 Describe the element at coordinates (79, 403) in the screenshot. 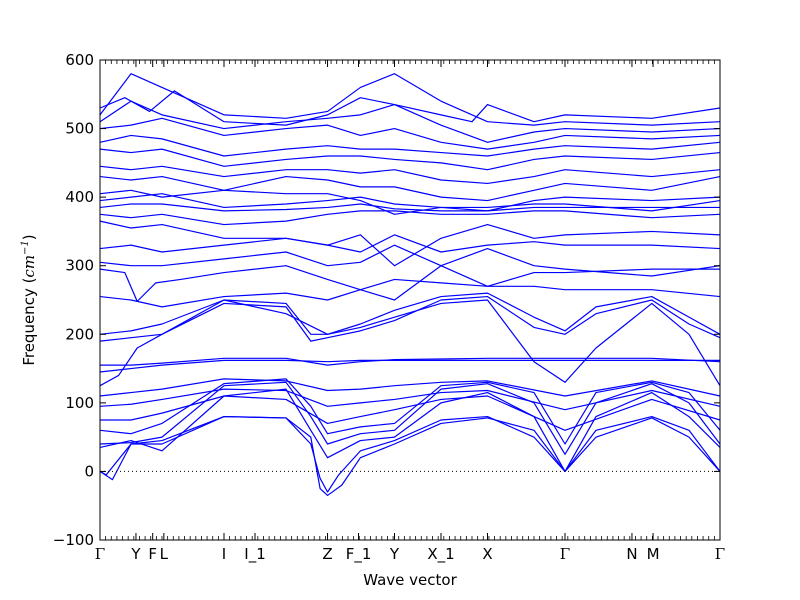

I see `y-tick-label: 100` at that location.